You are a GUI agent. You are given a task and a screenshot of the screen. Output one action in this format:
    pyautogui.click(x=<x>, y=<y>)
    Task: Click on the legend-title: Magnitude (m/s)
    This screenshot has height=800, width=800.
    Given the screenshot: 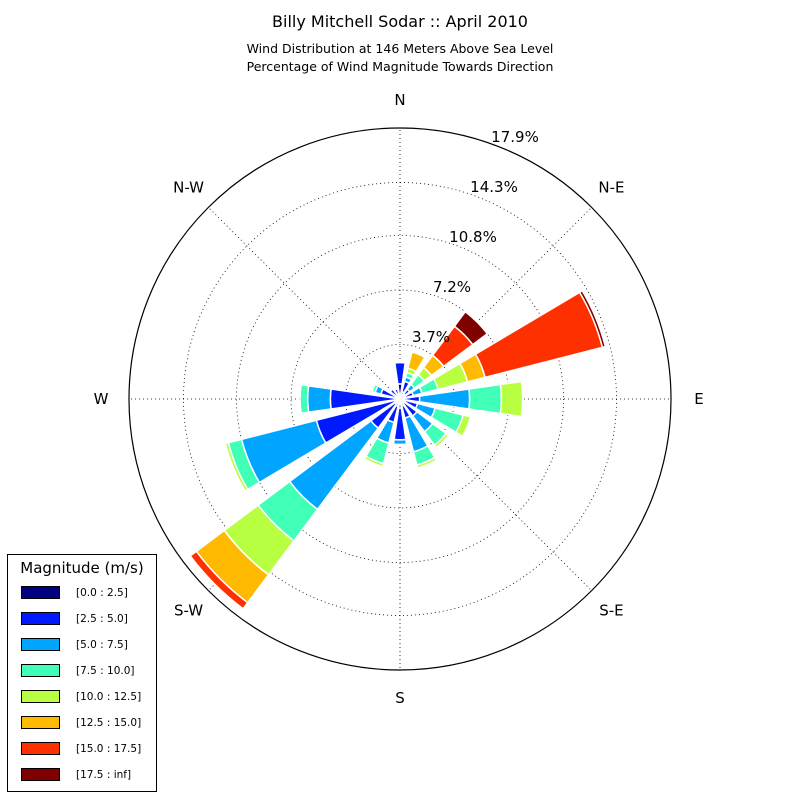 What is the action you would take?
    pyautogui.click(x=82, y=568)
    